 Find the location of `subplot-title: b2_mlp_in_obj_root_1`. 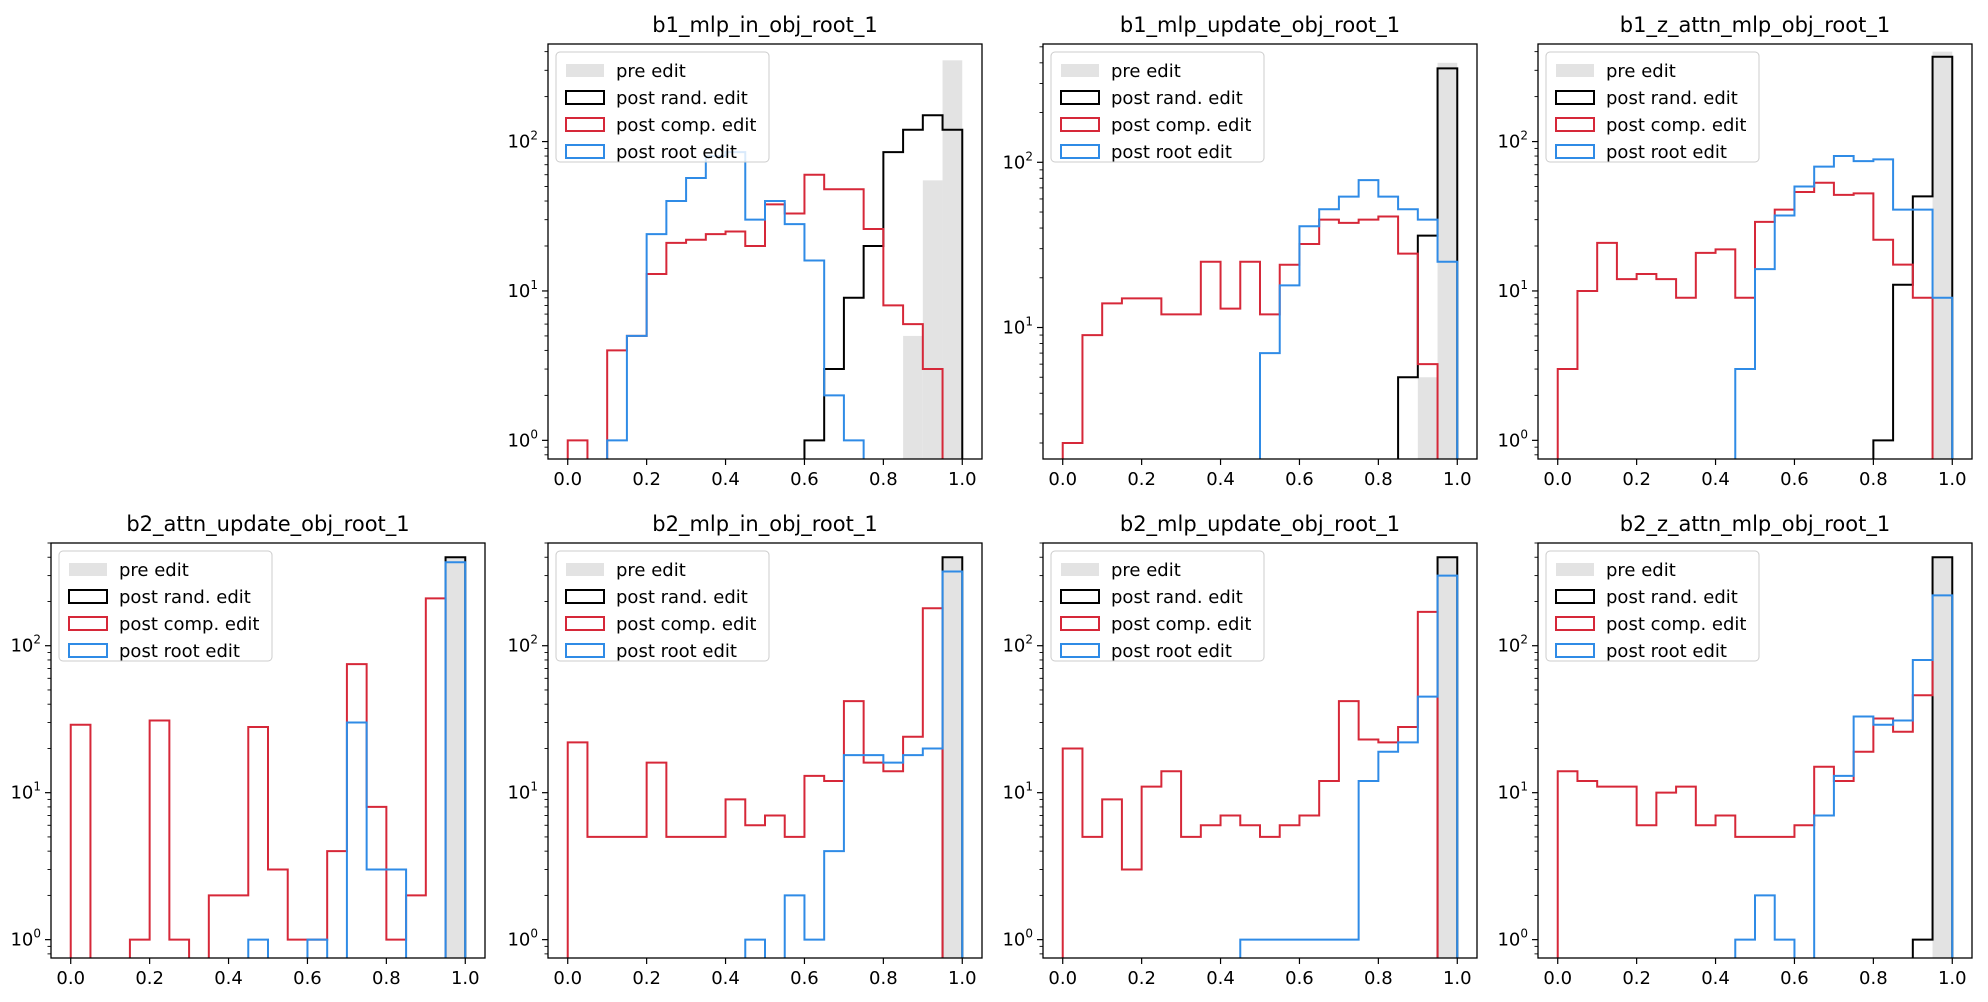

subplot-title: b2_mlp_in_obj_root_1 is located at coordinates (764, 524).